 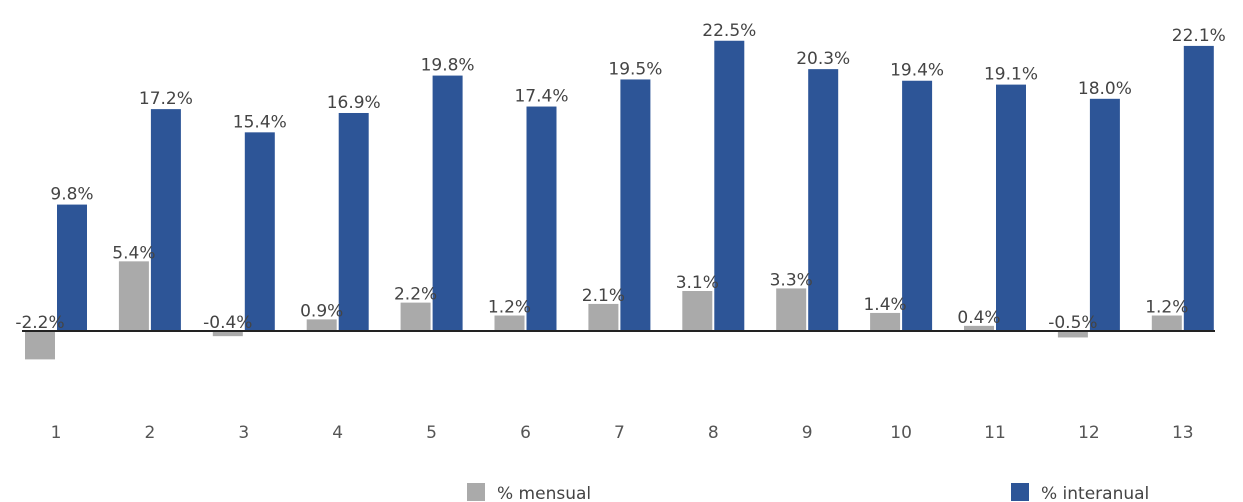 I want to click on data-label-mensual-8: 3.1%, so click(x=697, y=283).